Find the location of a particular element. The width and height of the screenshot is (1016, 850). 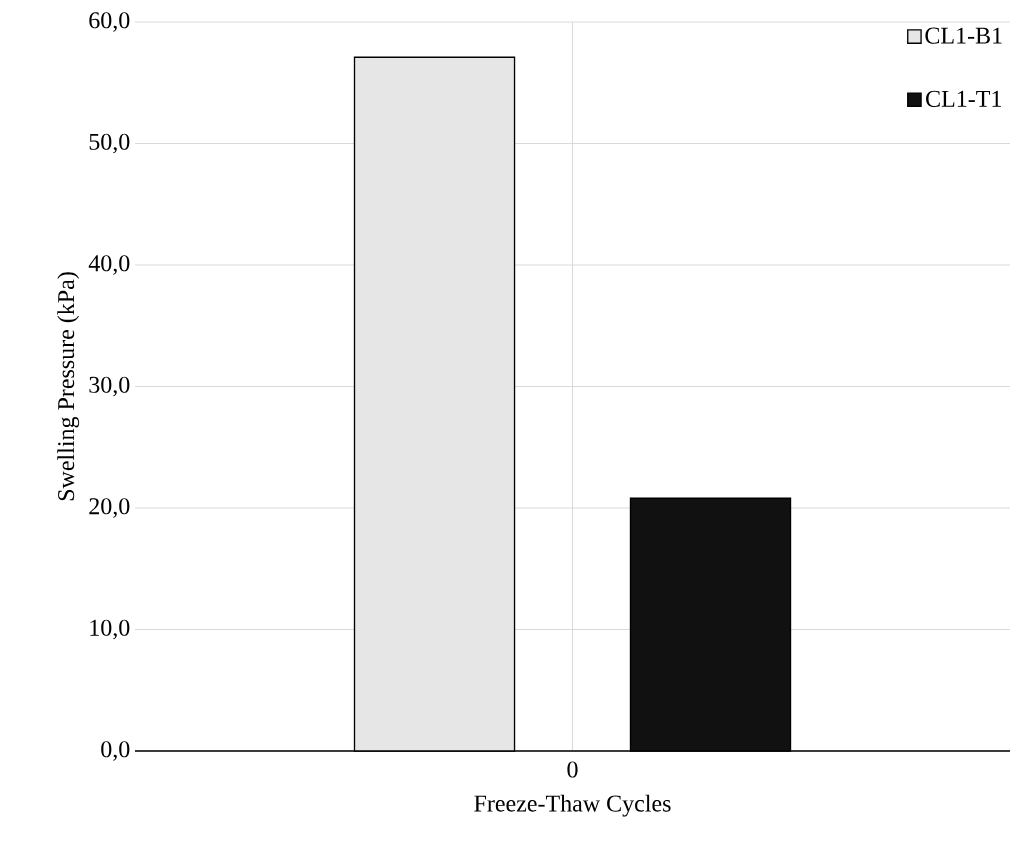

x-tick-label: 0 is located at coordinates (572, 769).